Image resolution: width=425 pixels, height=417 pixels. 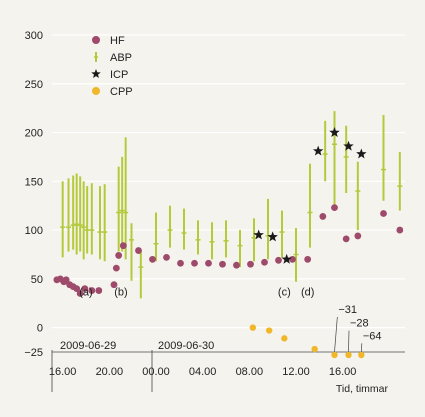 I want to click on callout-label: −31, so click(x=347, y=310).